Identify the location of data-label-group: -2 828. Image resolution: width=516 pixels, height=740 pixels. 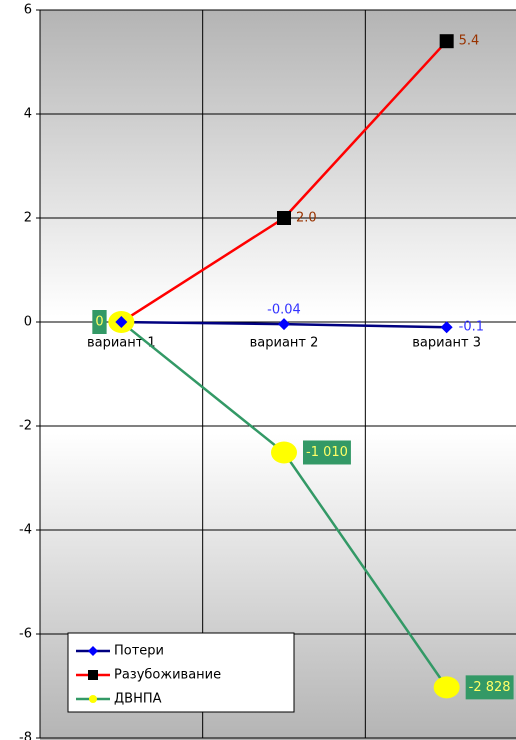
(489, 687).